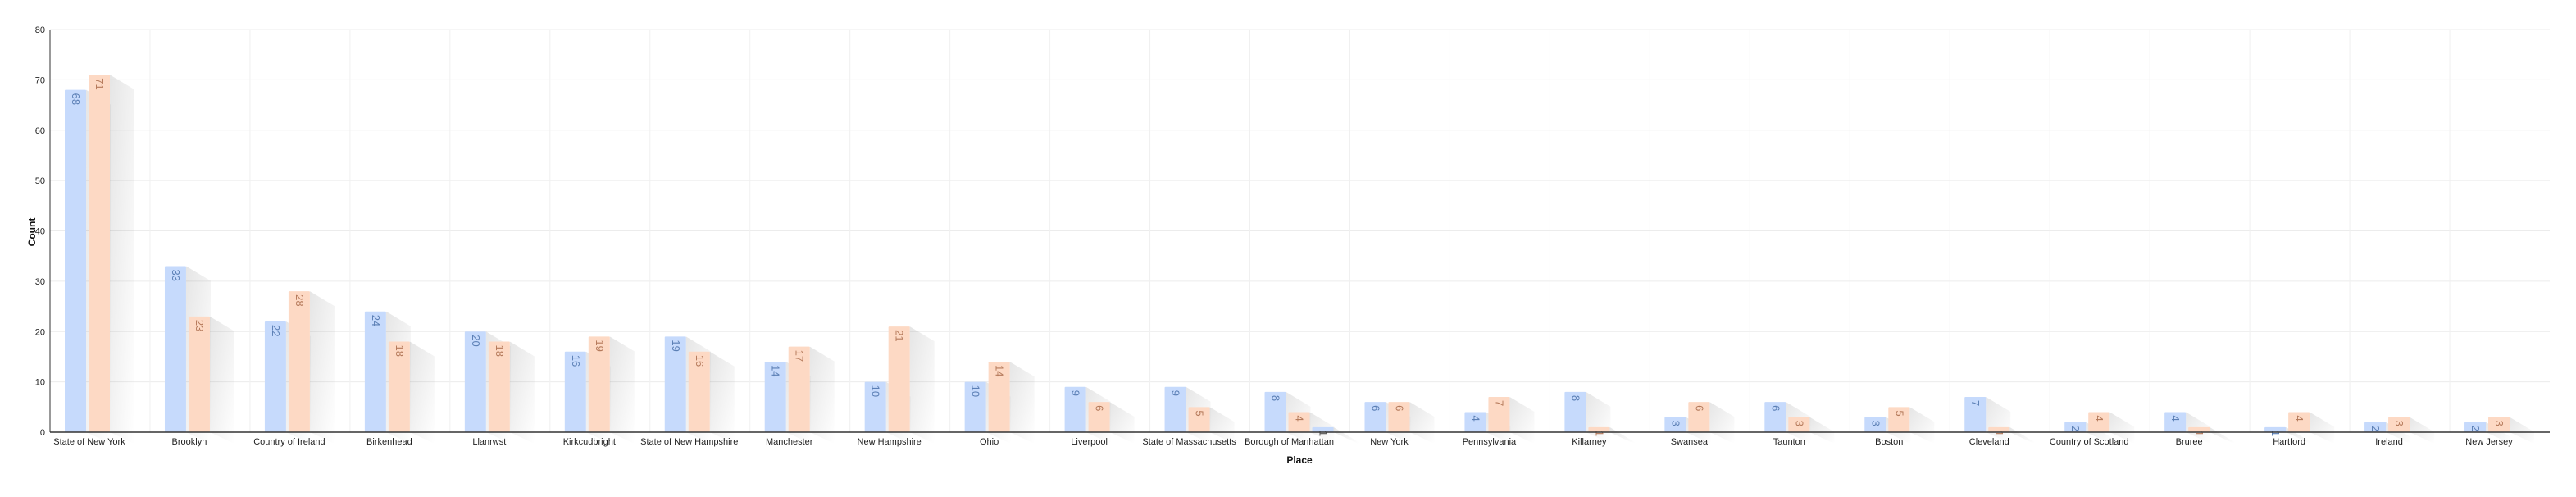 This screenshot has height=497, width=2576. I want to click on x-tick-label: Birkenhead, so click(389, 442).